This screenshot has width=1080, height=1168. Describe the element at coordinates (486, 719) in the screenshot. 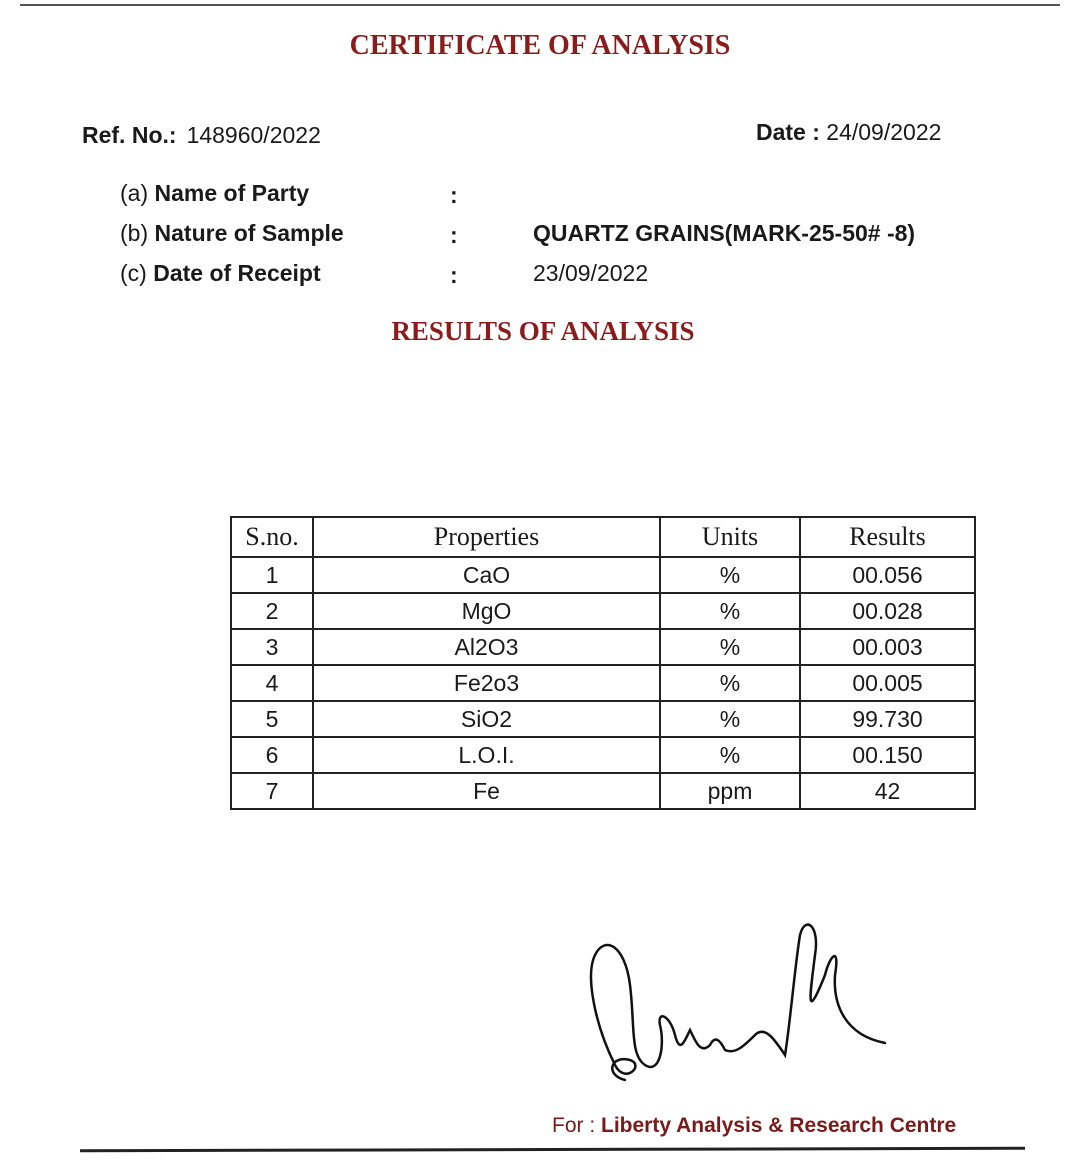

I see `cell-property: SiO2` at that location.